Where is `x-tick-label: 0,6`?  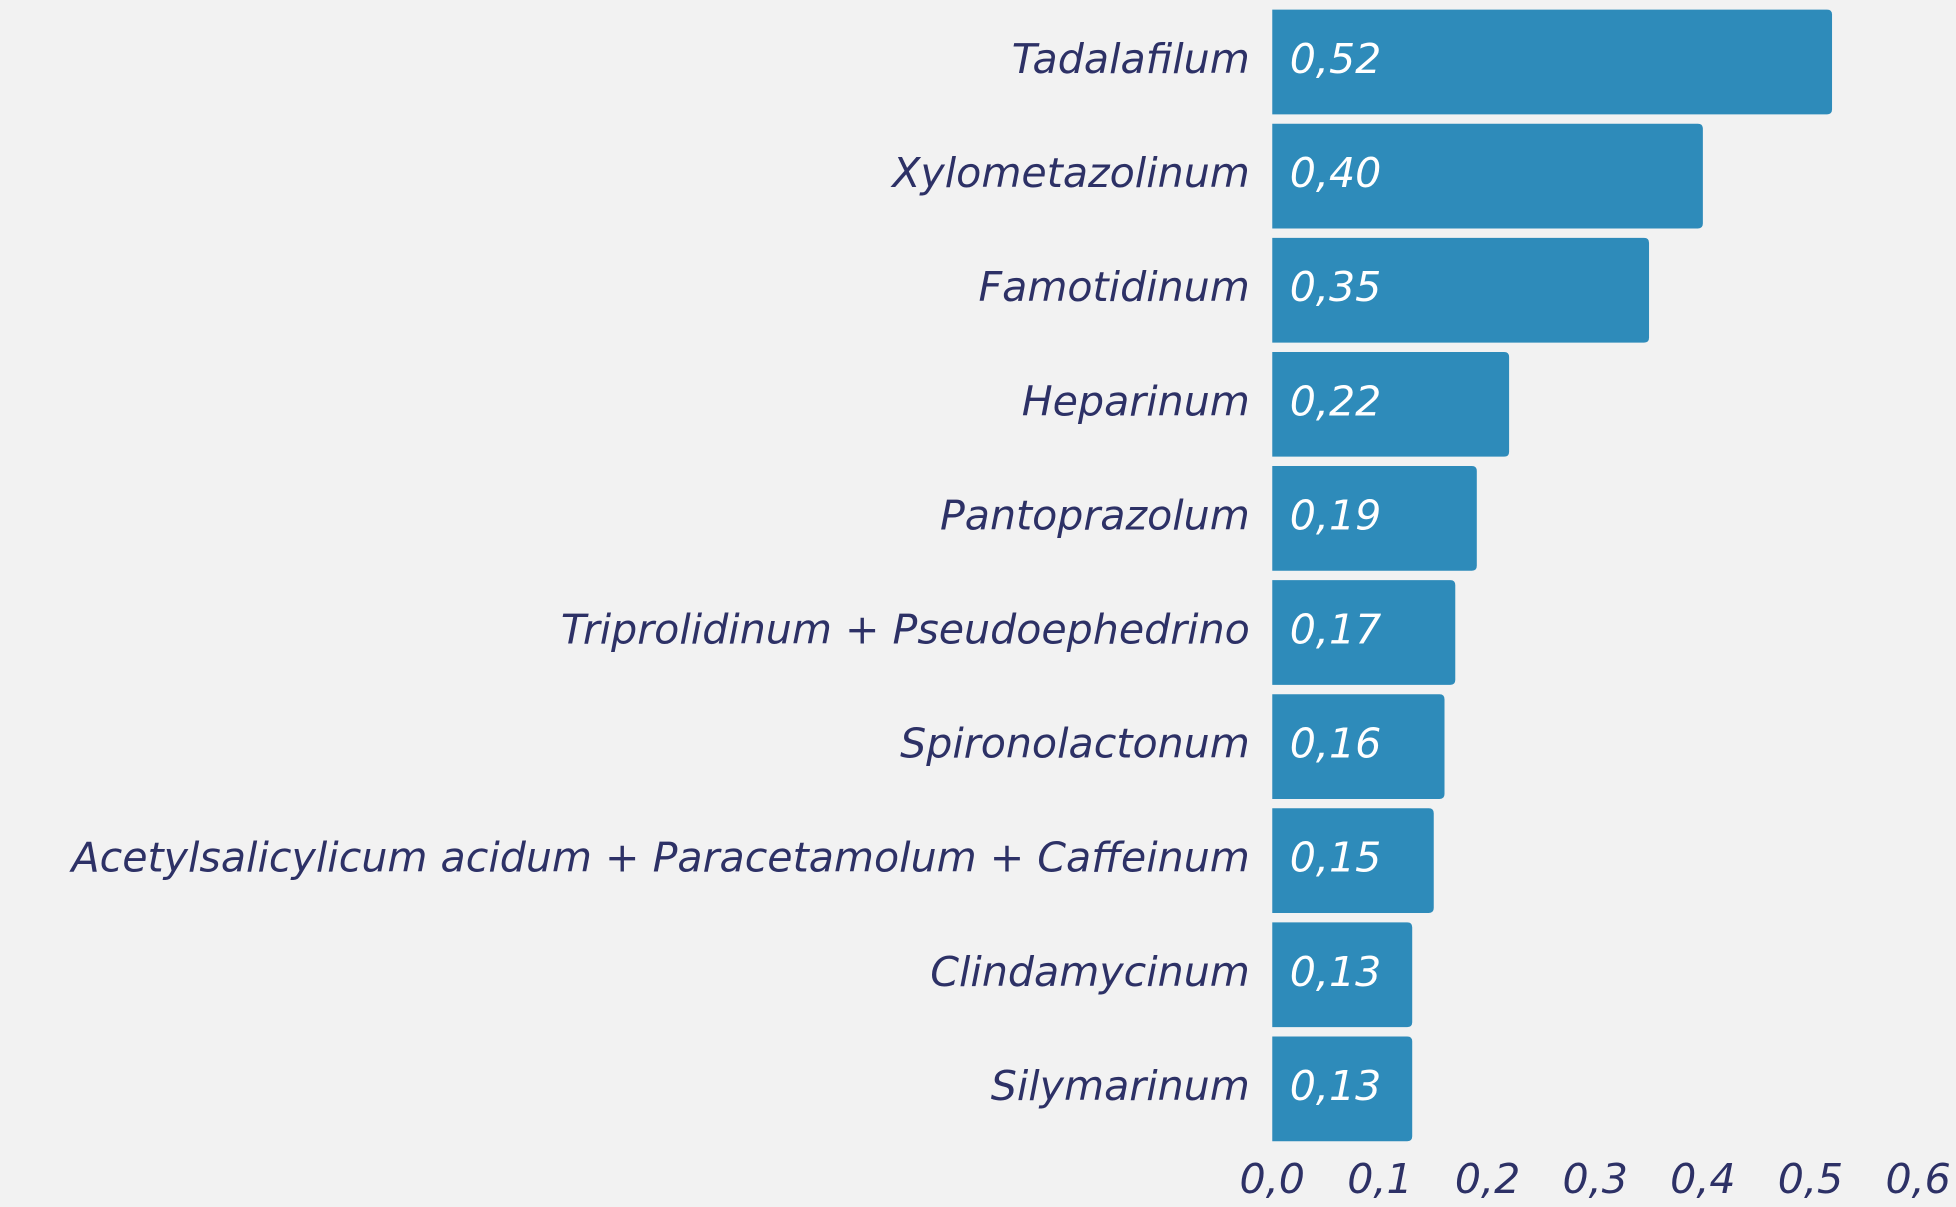 x-tick-label: 0,6 is located at coordinates (1917, 1179).